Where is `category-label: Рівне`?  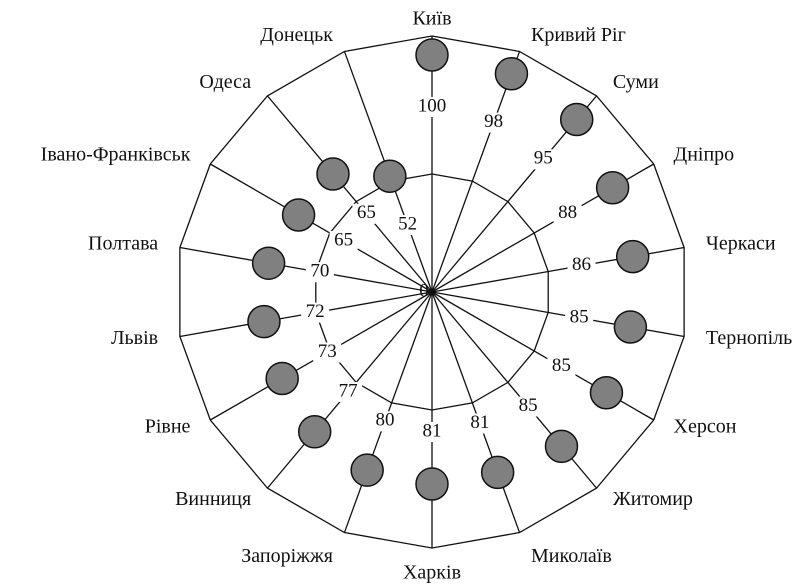
category-label: Рівне is located at coordinates (168, 427).